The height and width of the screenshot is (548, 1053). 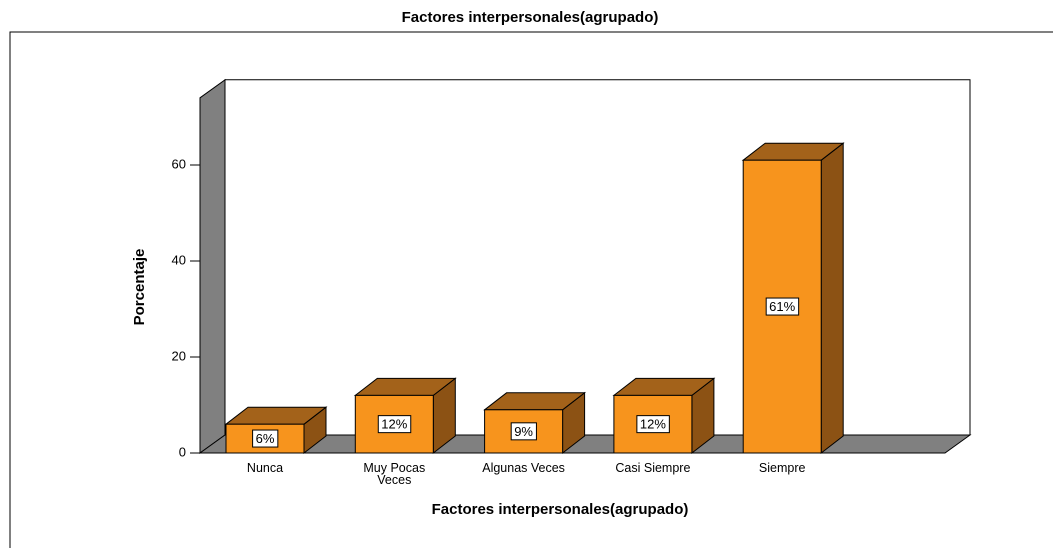 I want to click on y-tick-label: 40, so click(x=179, y=259).